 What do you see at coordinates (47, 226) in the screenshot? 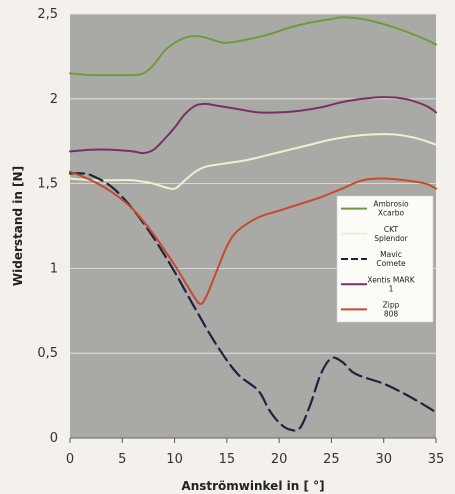
I see `y-axis-ticks: 0 0,5 1 1,5 2 2,5` at bounding box center [47, 226].